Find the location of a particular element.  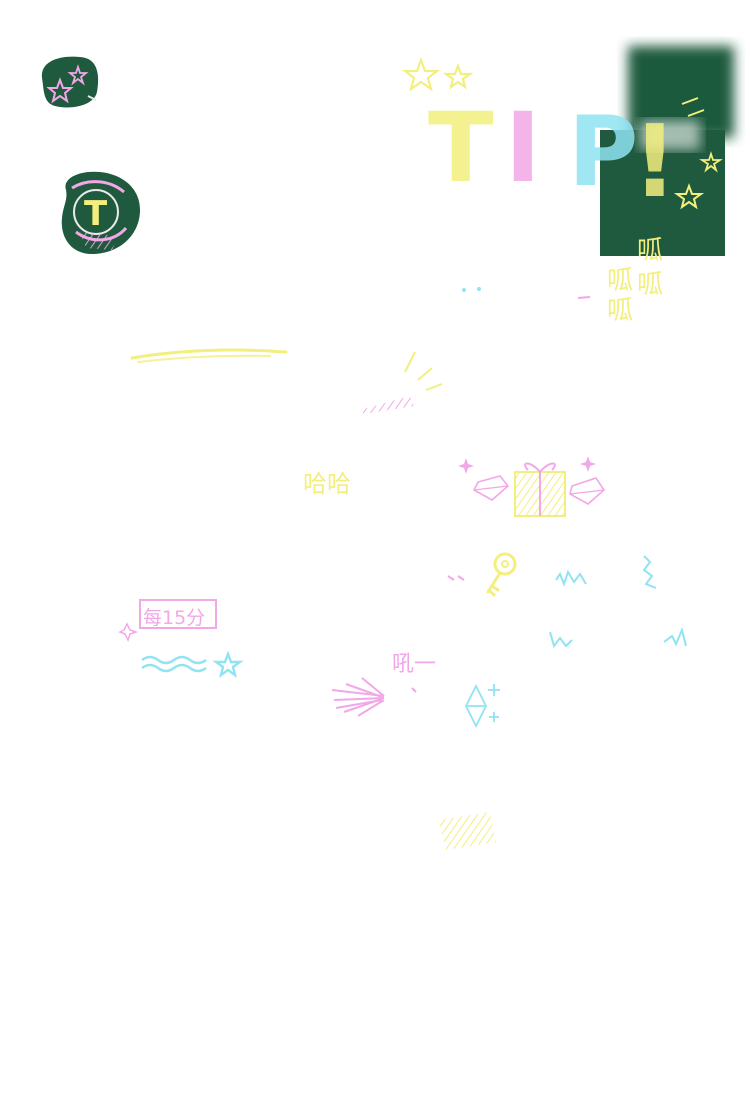

cyan-squiggles is located at coordinates (618, 602).